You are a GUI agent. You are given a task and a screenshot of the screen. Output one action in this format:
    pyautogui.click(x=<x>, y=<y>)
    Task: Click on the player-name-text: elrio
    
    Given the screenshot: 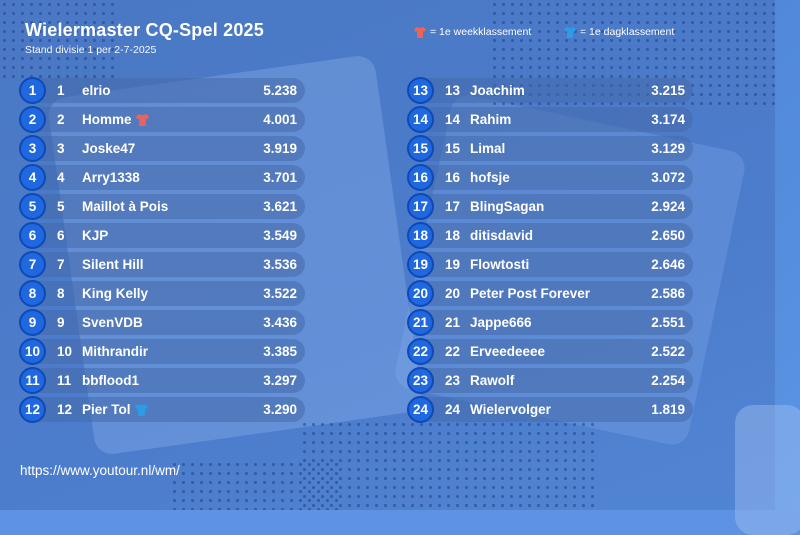 What is the action you would take?
    pyautogui.click(x=96, y=90)
    